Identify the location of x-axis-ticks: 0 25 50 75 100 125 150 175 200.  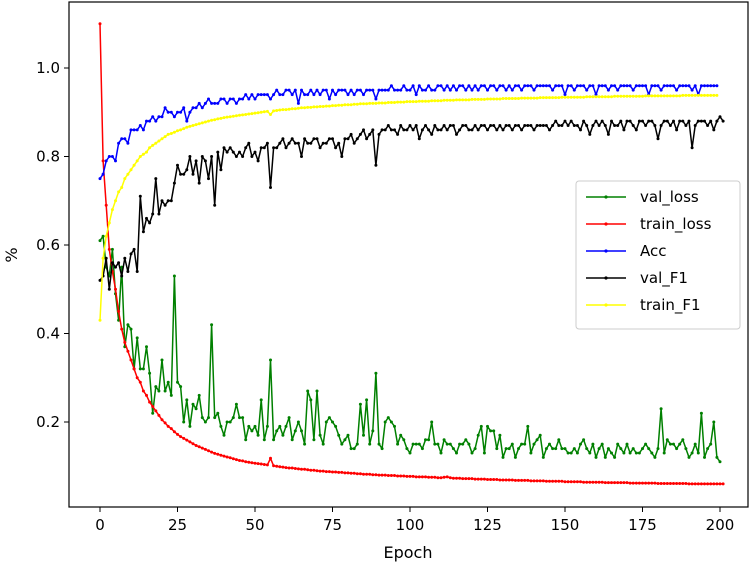
(414, 520).